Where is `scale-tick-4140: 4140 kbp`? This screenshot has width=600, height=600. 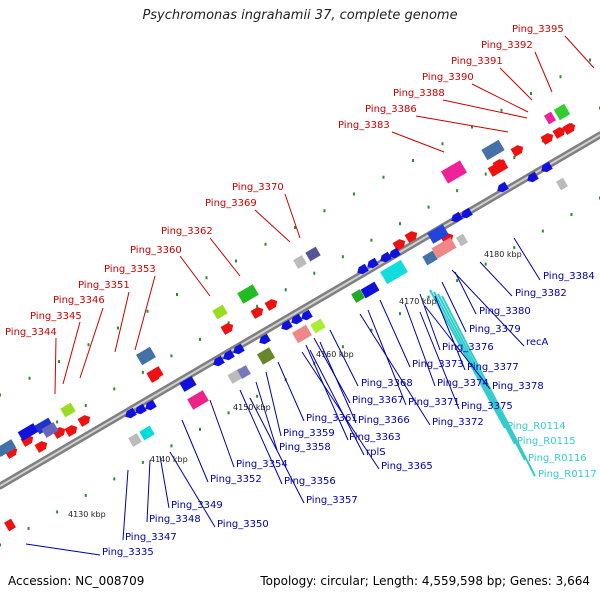 scale-tick-4140: 4140 kbp is located at coordinates (169, 459).